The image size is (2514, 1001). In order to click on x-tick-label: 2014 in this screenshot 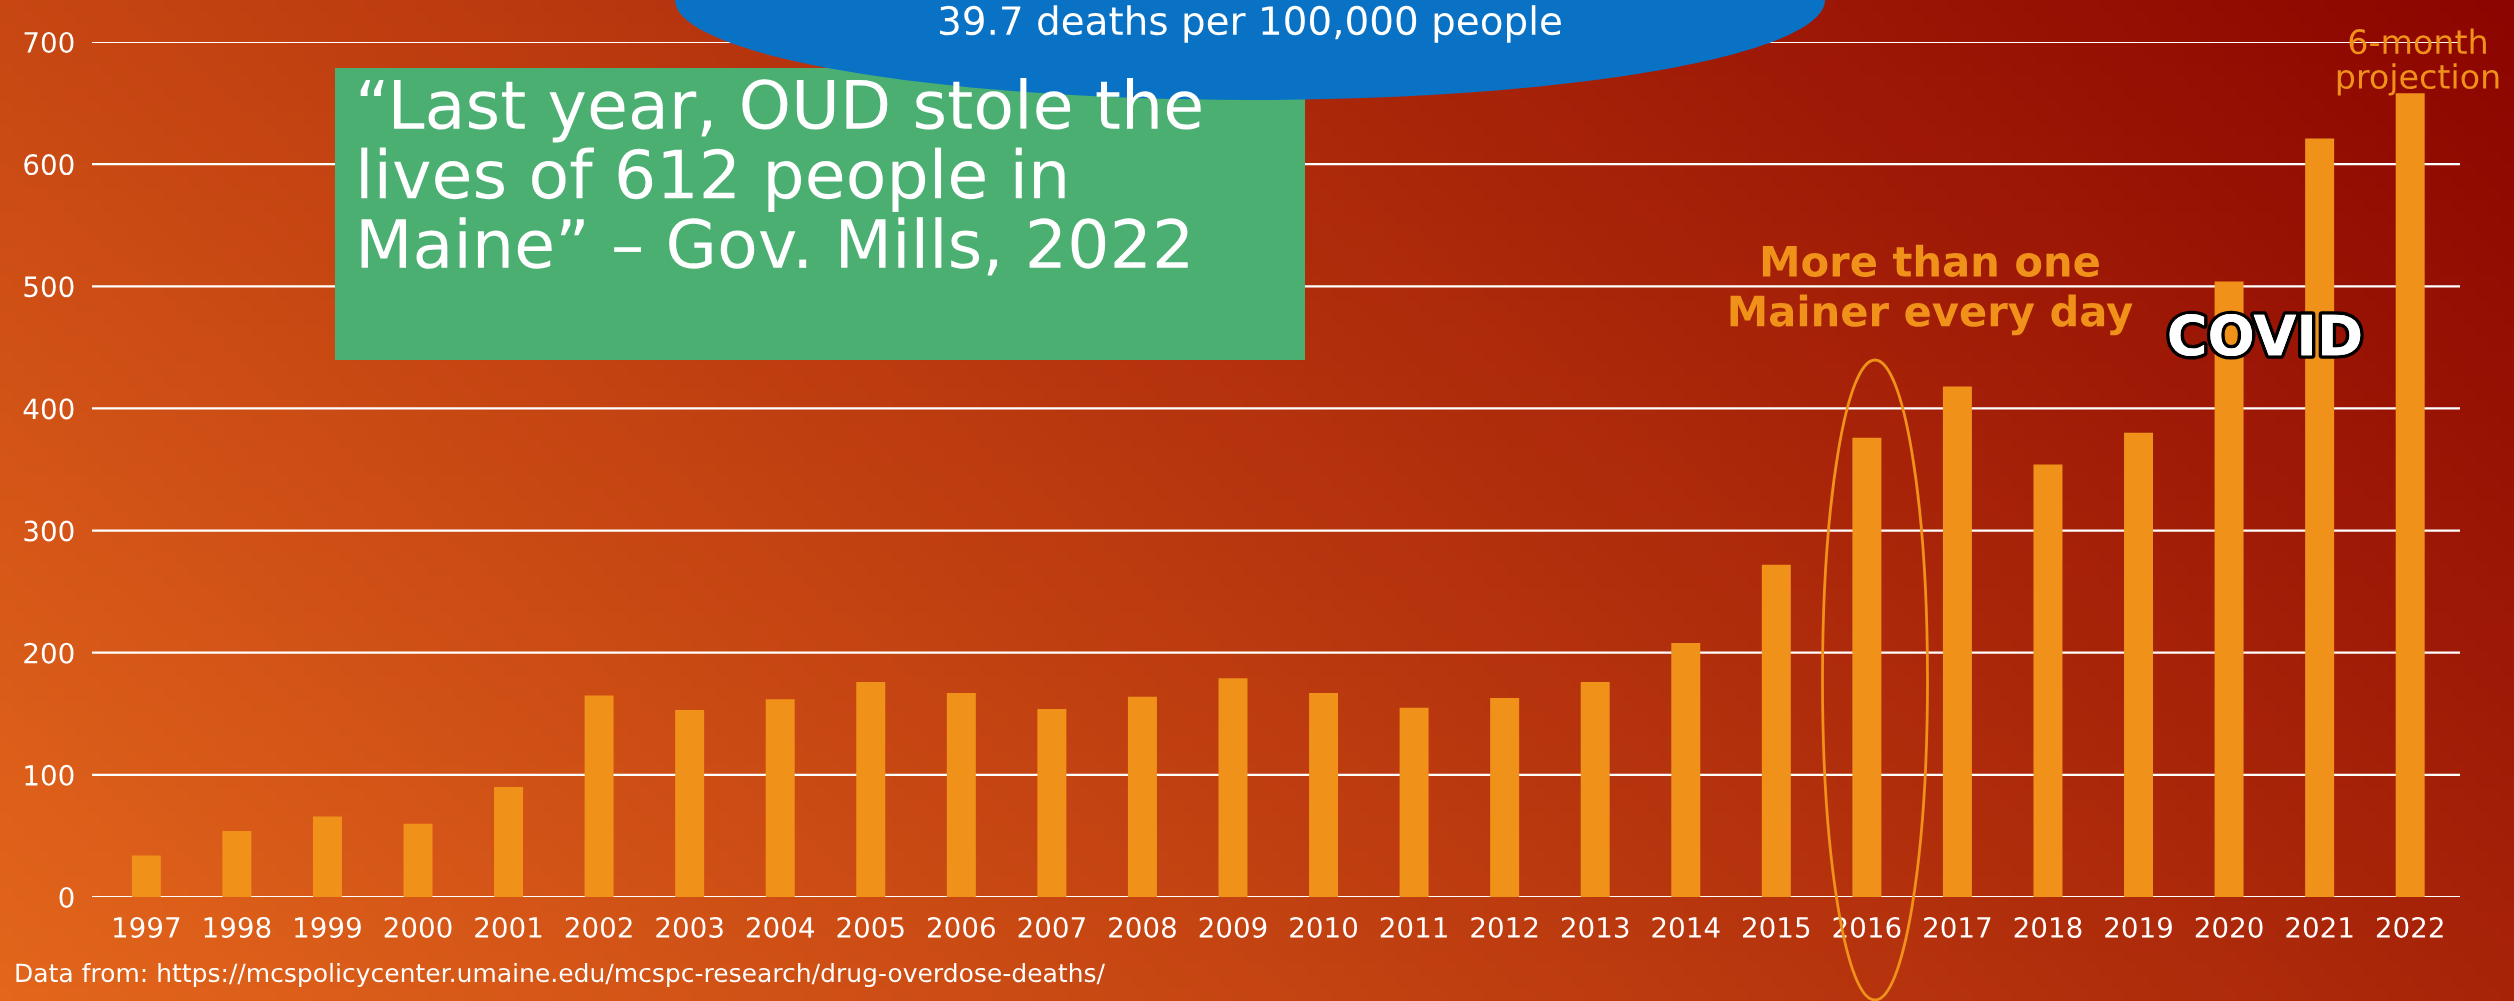, I will do `click(1686, 927)`.